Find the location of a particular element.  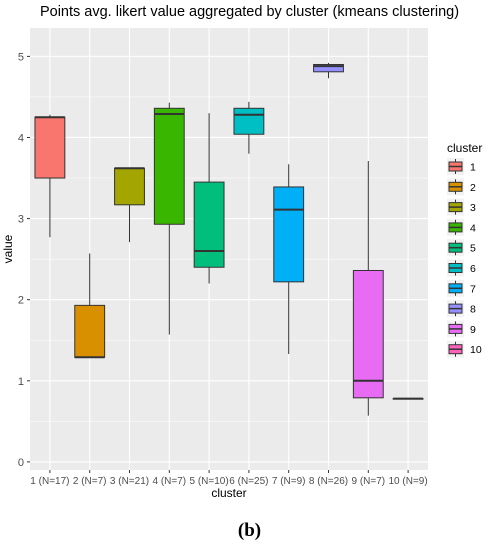

y-axis-label: value is located at coordinates (8, 248).